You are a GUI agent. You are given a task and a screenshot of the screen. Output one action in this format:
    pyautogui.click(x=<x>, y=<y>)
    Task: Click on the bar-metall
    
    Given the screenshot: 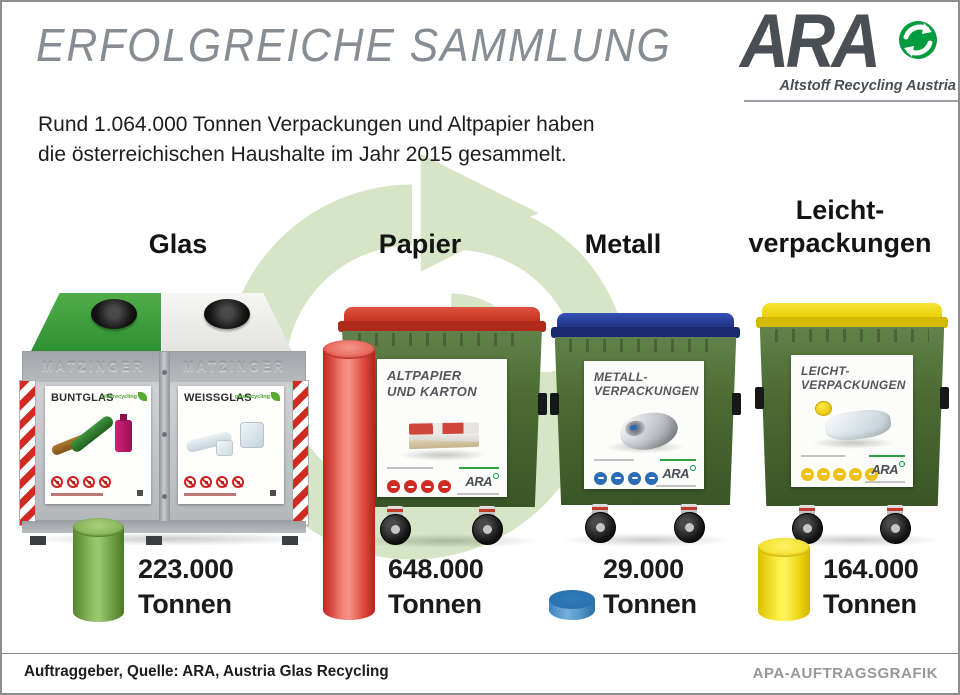 What is the action you would take?
    pyautogui.click(x=572, y=605)
    